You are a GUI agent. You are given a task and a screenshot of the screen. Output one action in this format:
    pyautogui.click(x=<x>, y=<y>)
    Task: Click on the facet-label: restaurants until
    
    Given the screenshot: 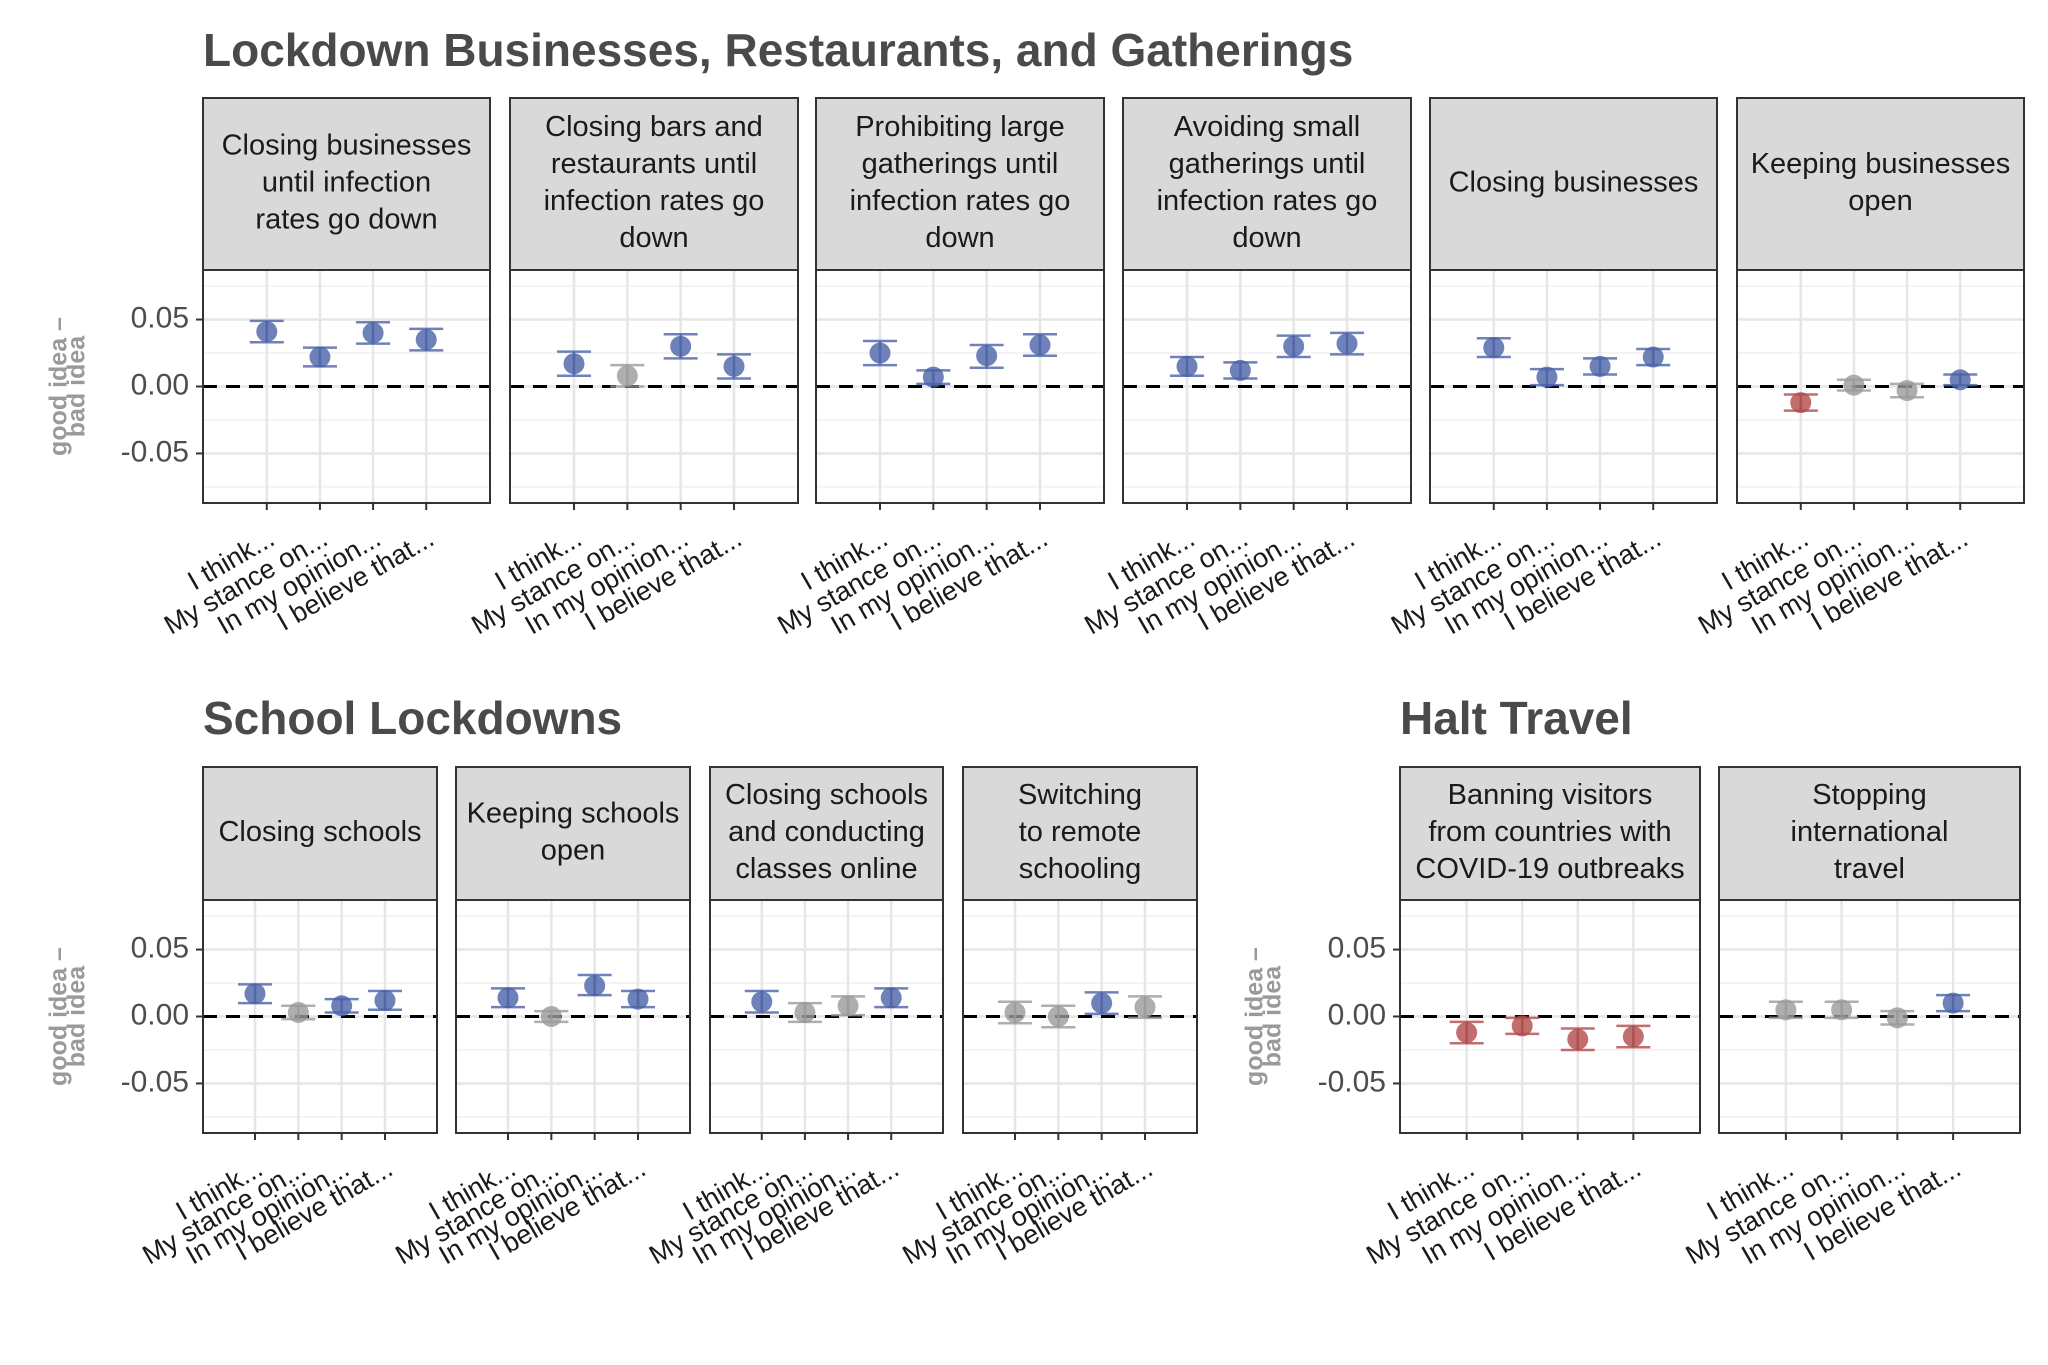 What is the action you would take?
    pyautogui.click(x=654, y=164)
    